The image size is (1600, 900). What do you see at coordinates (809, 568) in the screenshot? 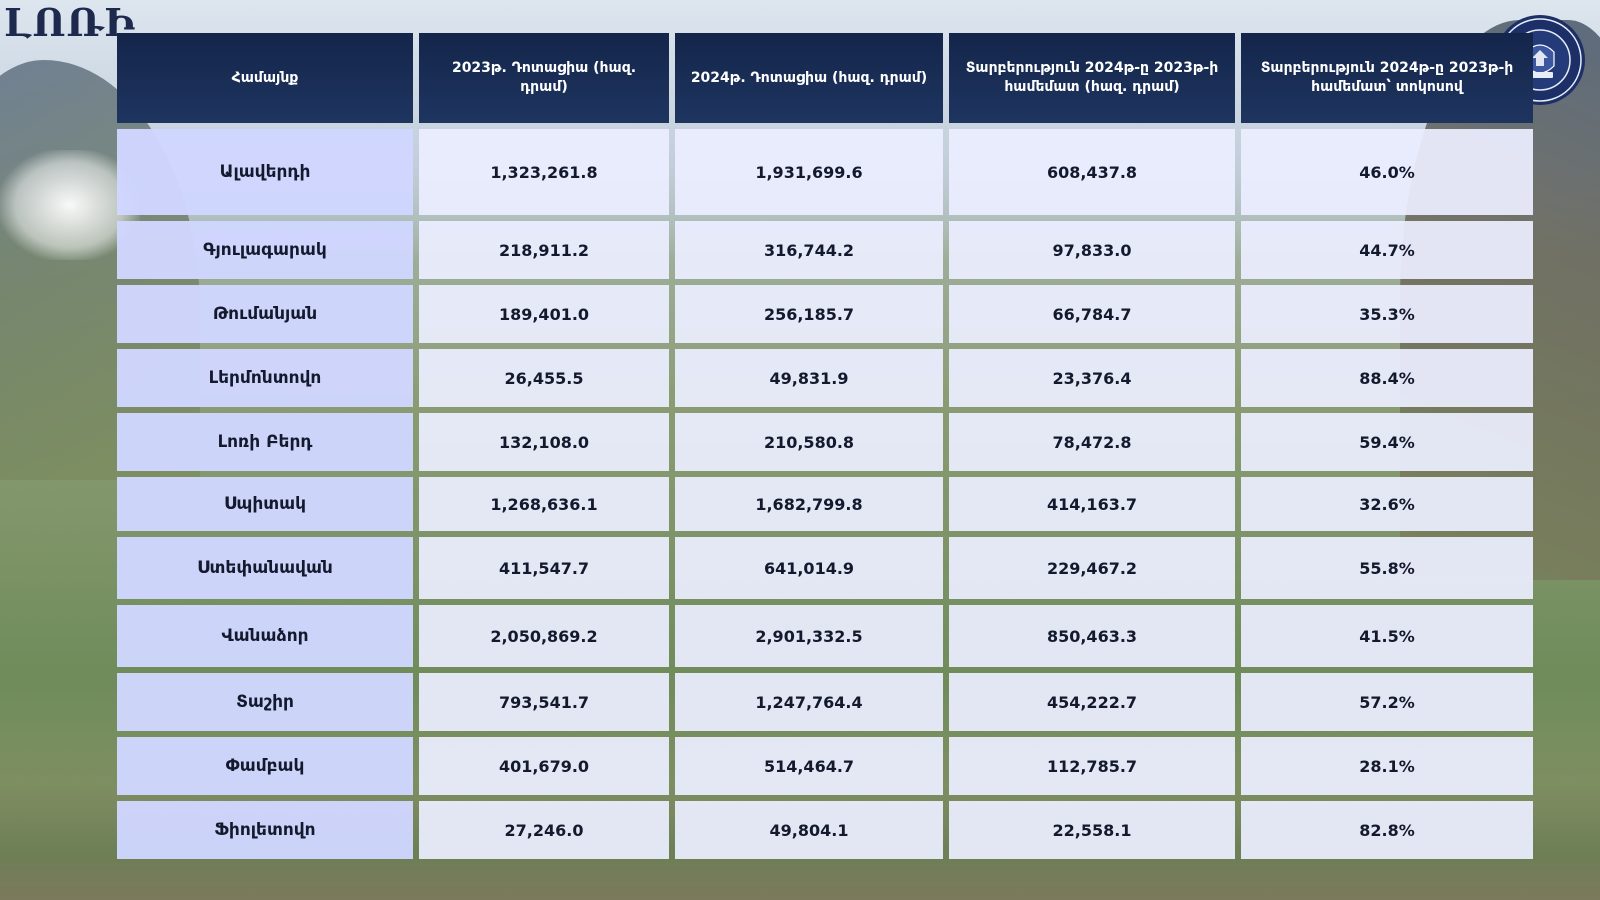
I see `cell-dotation-2024: 641,014.9` at bounding box center [809, 568].